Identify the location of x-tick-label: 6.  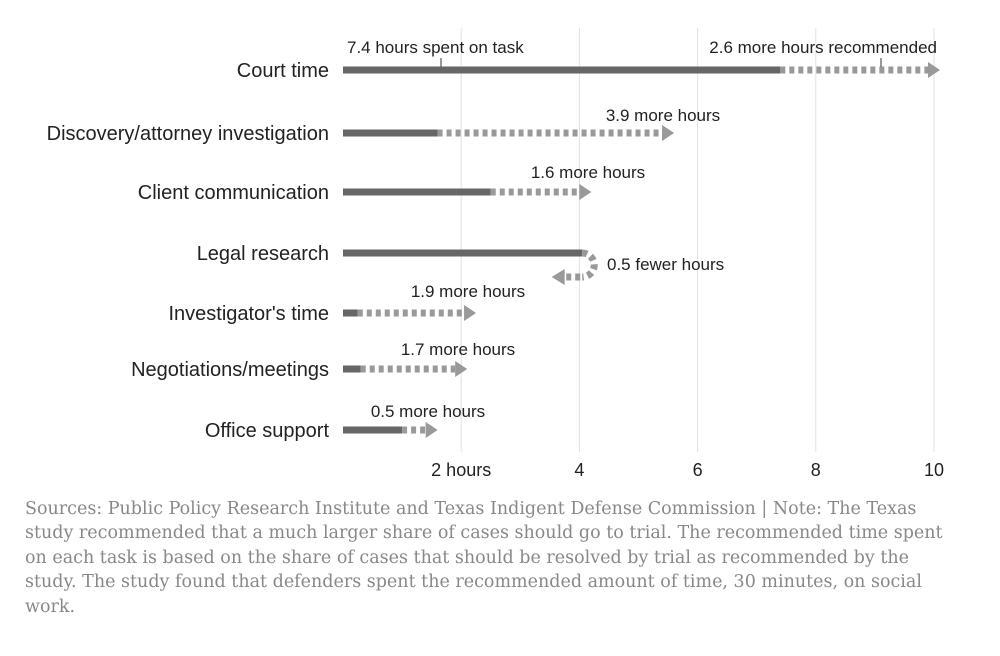
(698, 470).